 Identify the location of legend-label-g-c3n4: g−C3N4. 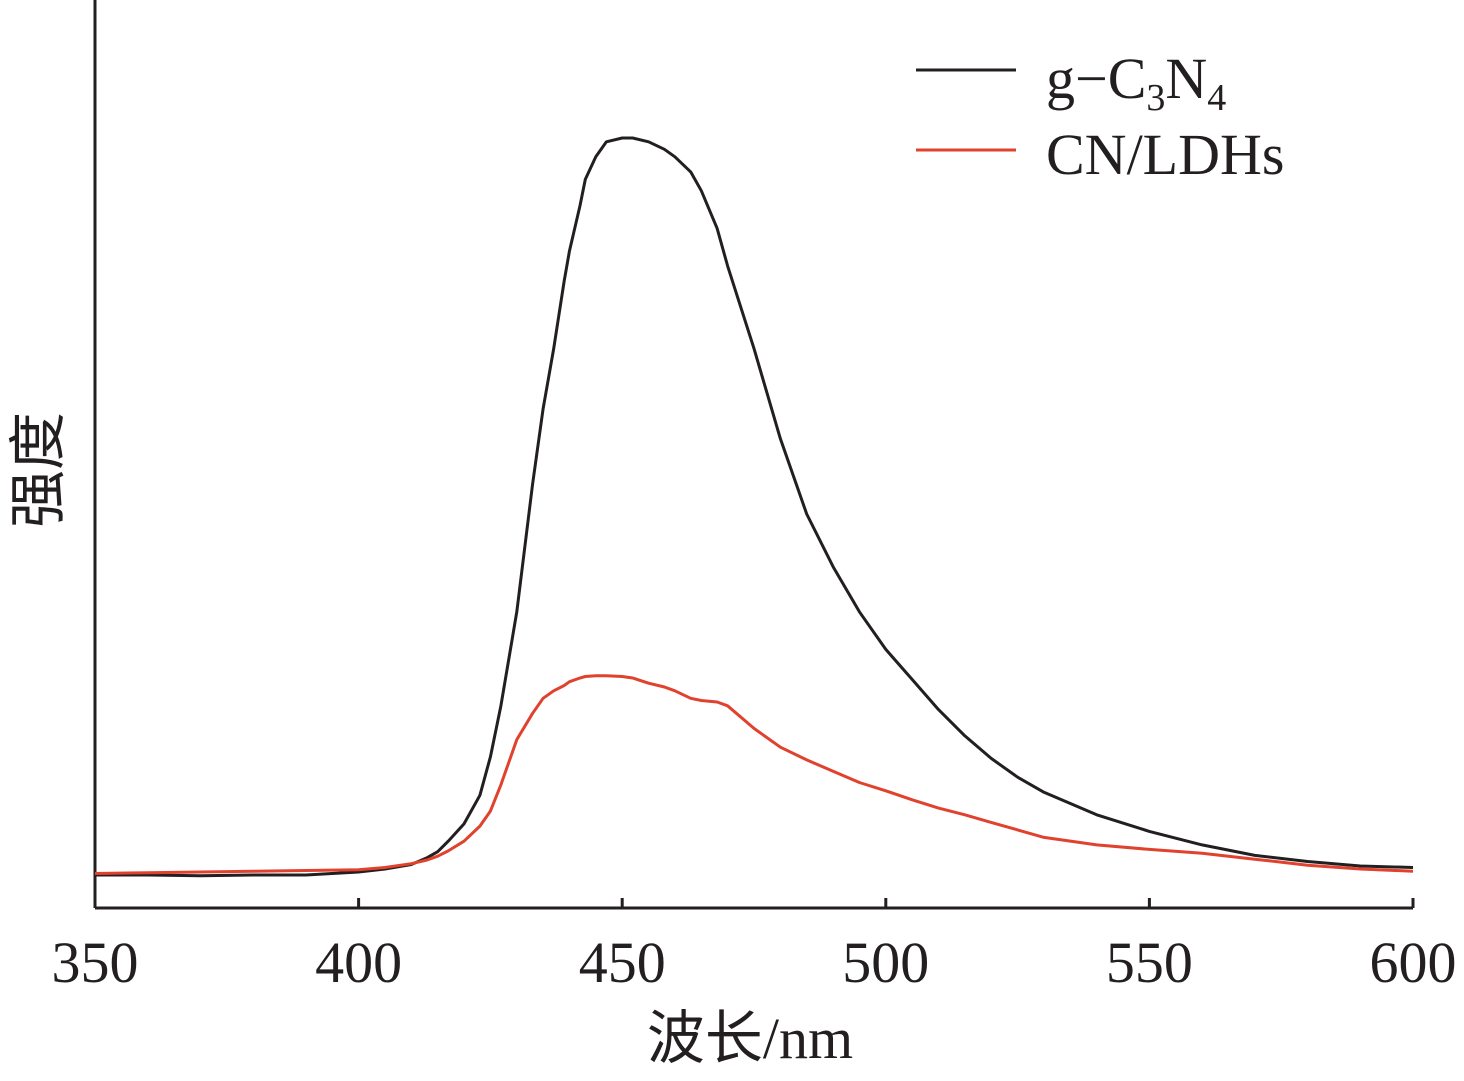
(1136, 82).